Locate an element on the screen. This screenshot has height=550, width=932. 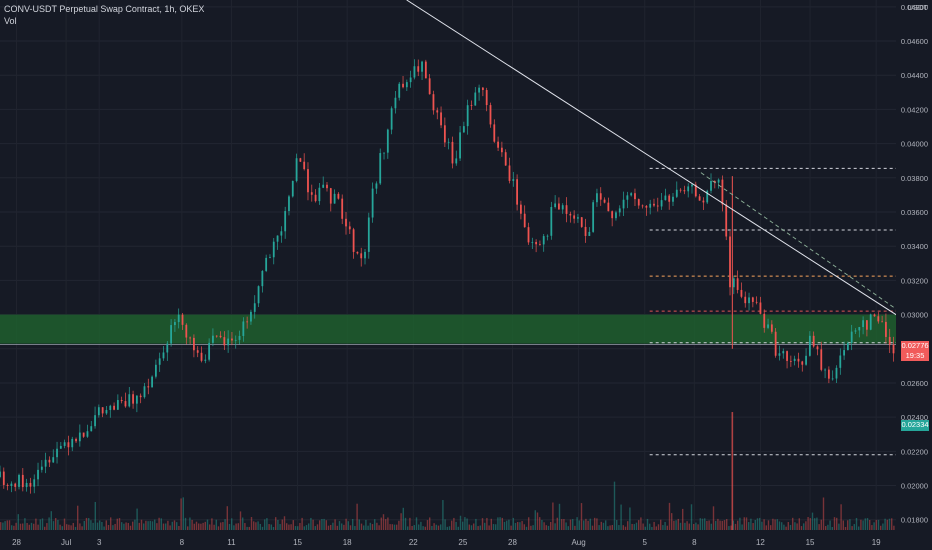
time-tick-label: 18 is located at coordinates (347, 542).